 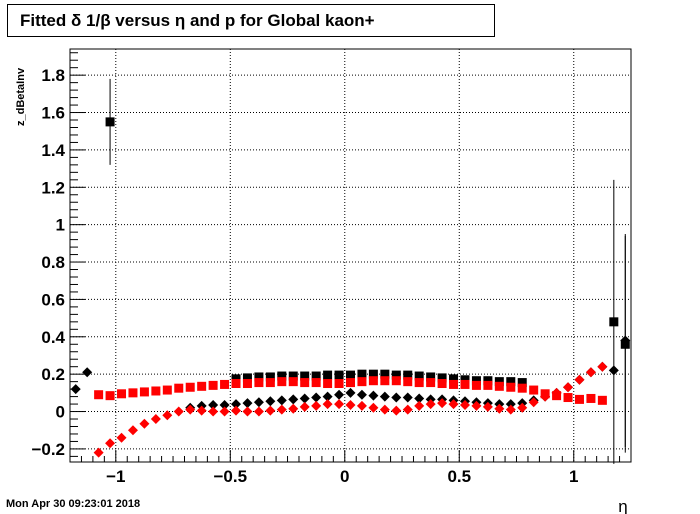 What do you see at coordinates (53, 75) in the screenshot?
I see `y-tick-label: 1.8` at bounding box center [53, 75].